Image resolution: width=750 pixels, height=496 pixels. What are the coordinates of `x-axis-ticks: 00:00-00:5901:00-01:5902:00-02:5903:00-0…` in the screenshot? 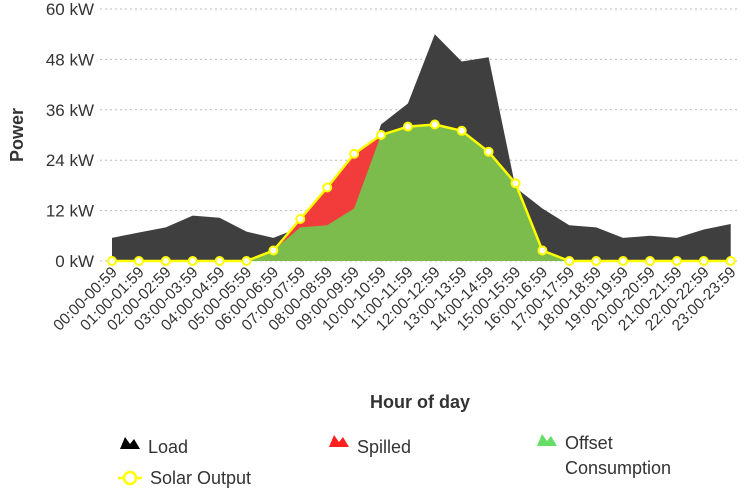 It's located at (394, 299).